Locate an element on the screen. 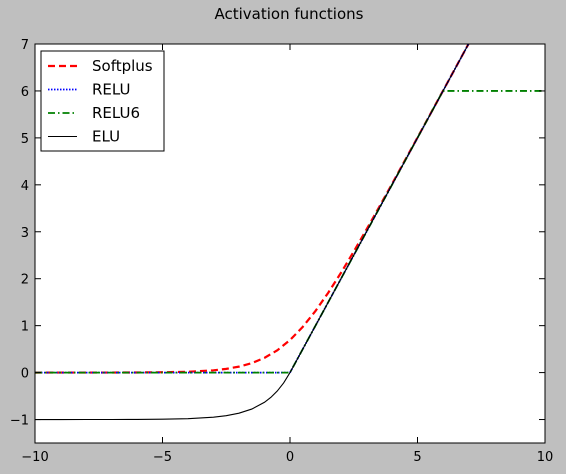  y-tick-label: 3 is located at coordinates (25, 233).